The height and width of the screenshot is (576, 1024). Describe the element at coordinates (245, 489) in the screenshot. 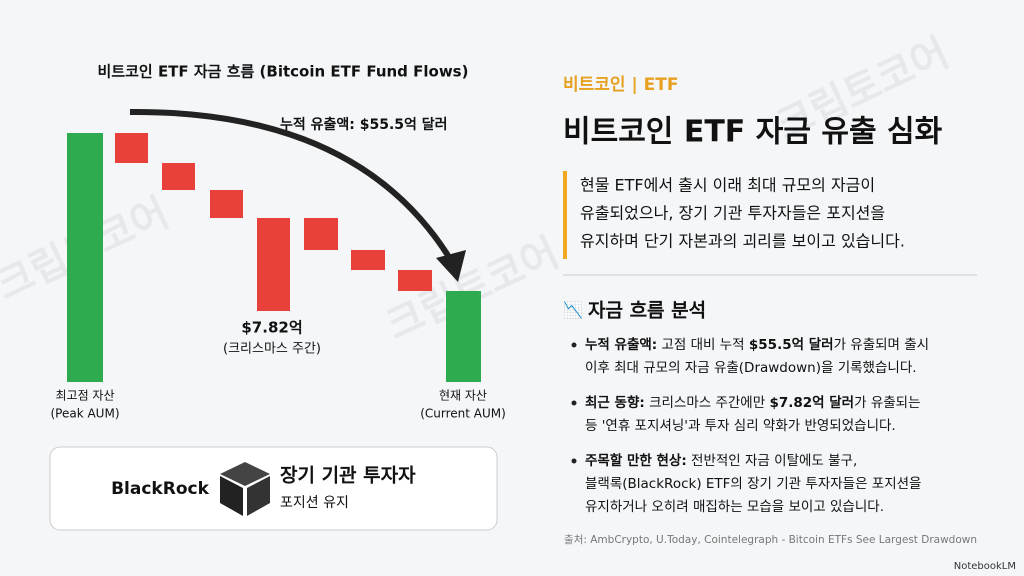

I see `box-icon` at that location.